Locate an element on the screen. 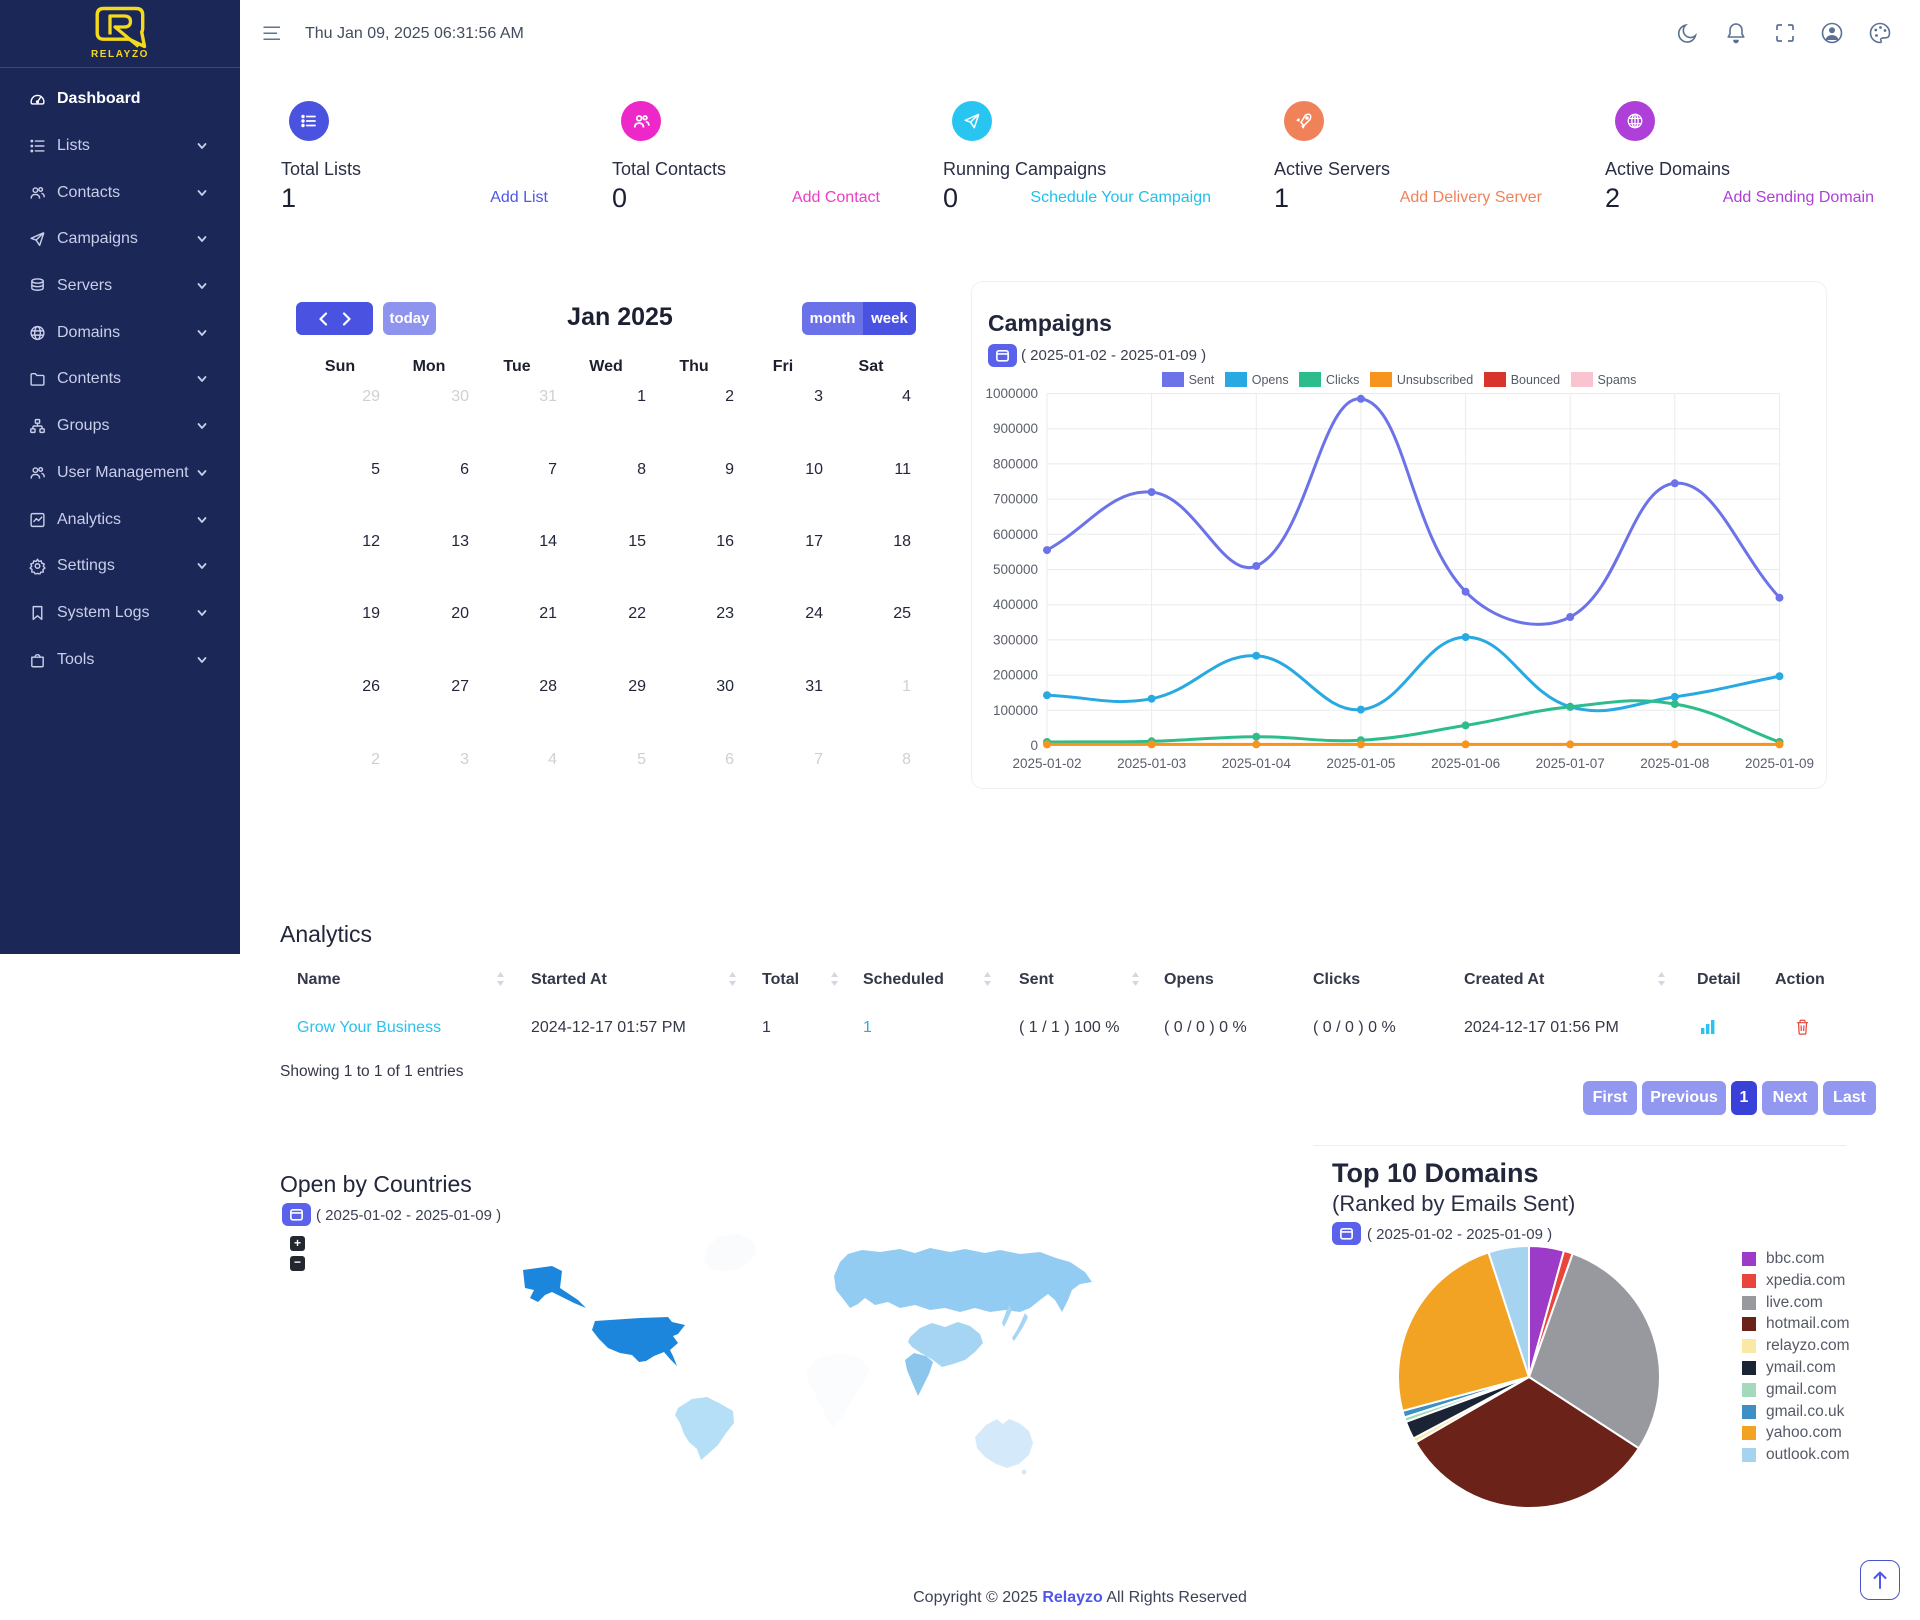  svg-text: 2025-01-09 is located at coordinates (1779, 763).